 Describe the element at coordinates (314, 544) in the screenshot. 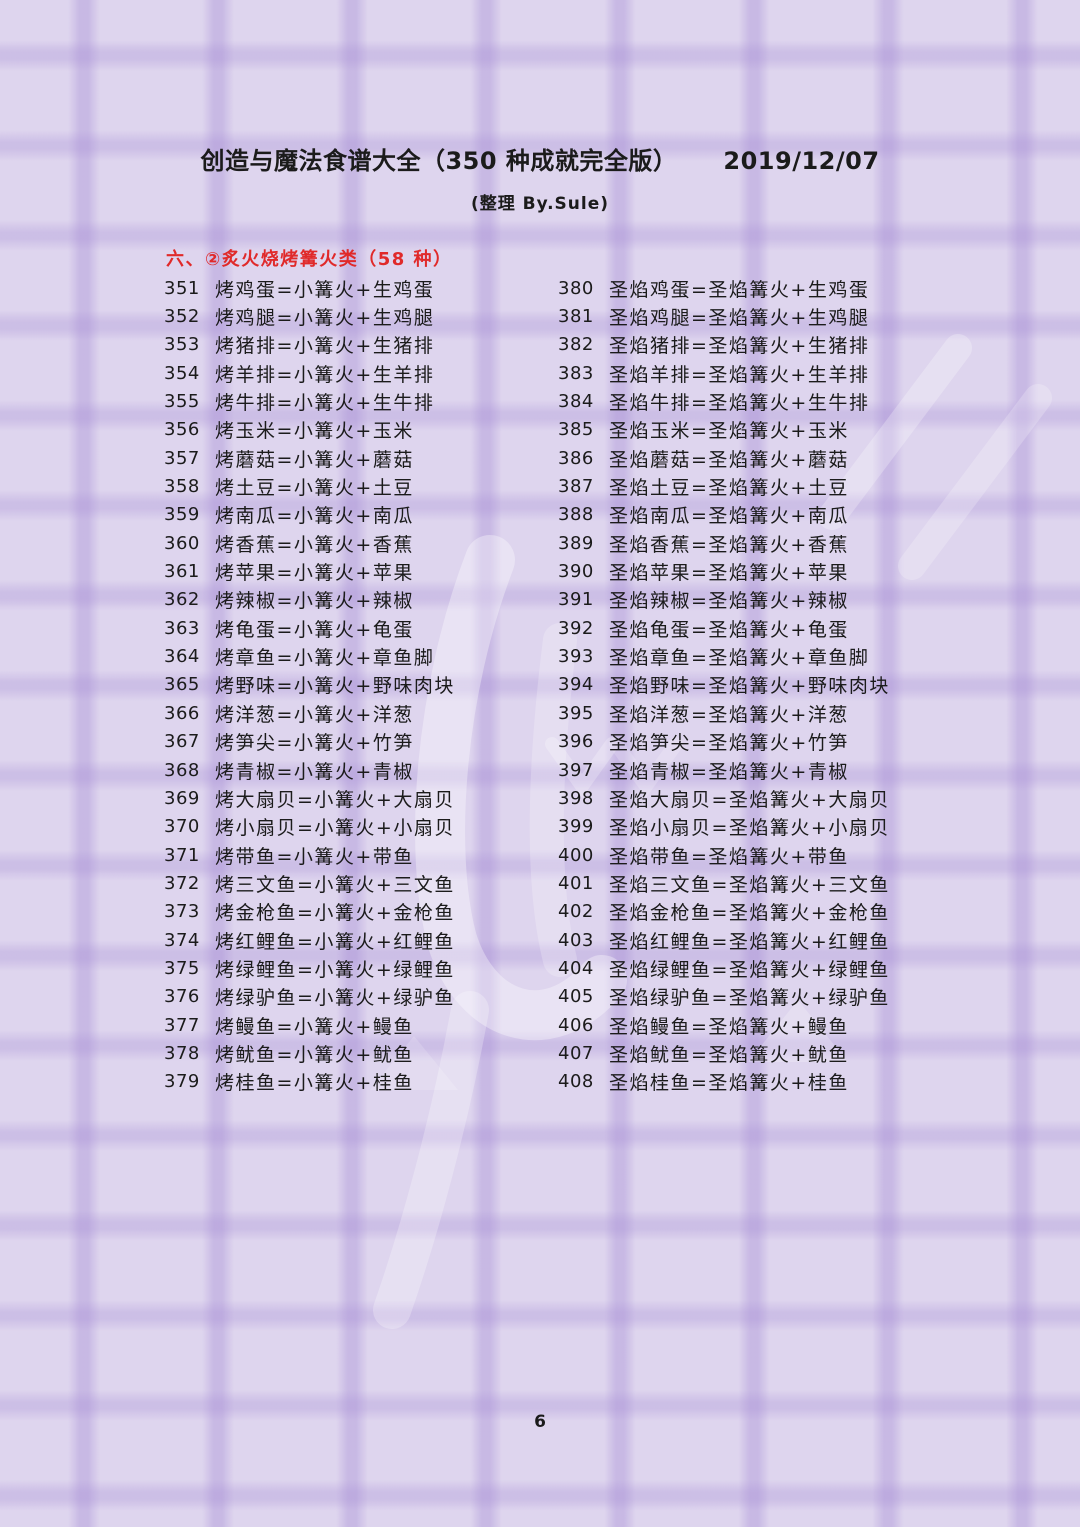

I see `recipe-text: 烤香蕉=小篝火+香蕉` at that location.